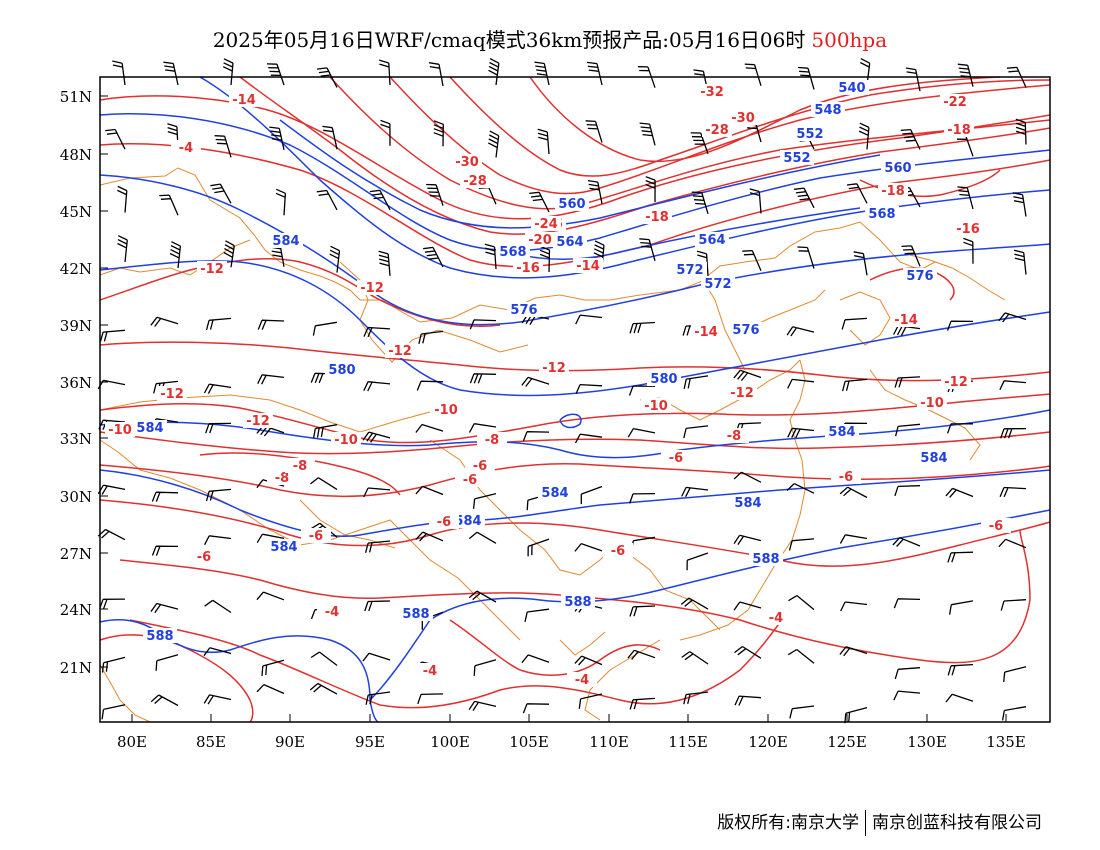  What do you see at coordinates (711, 240) in the screenshot?
I see `height-label: 564` at bounding box center [711, 240].